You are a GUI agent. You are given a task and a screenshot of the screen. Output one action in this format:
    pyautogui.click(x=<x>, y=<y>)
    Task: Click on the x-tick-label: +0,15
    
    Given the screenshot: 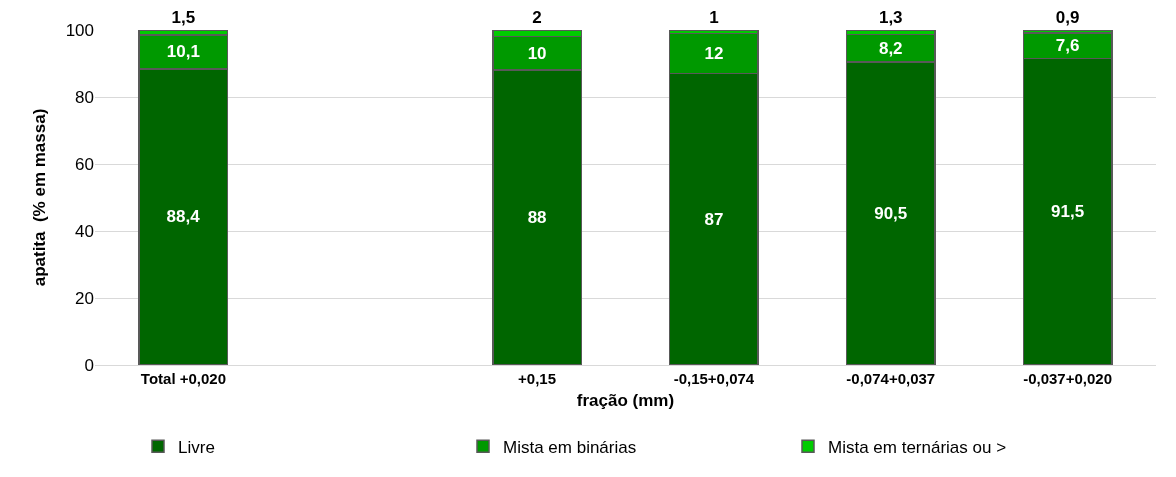 What is the action you would take?
    pyautogui.click(x=537, y=378)
    